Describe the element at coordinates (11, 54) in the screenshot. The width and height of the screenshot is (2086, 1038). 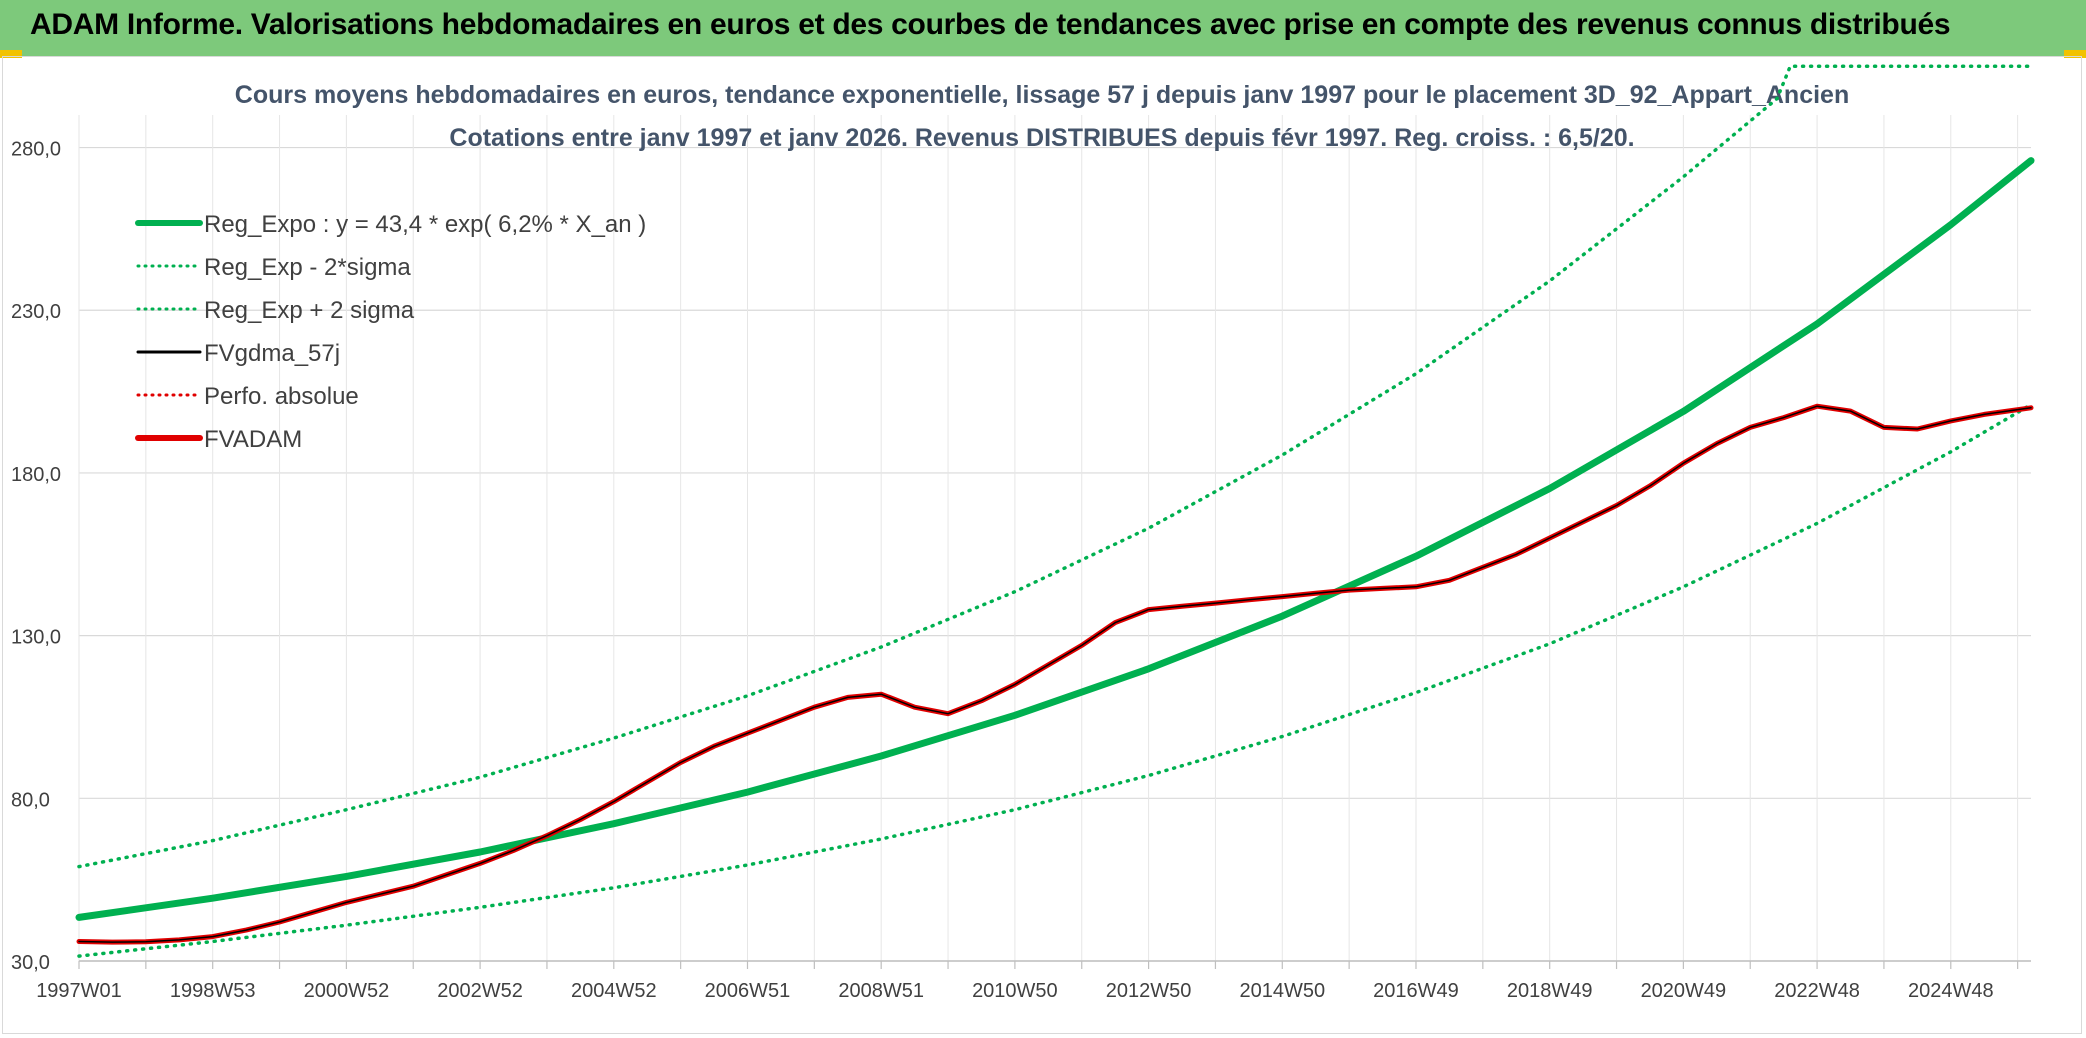
I see `corner-accent-left` at that location.